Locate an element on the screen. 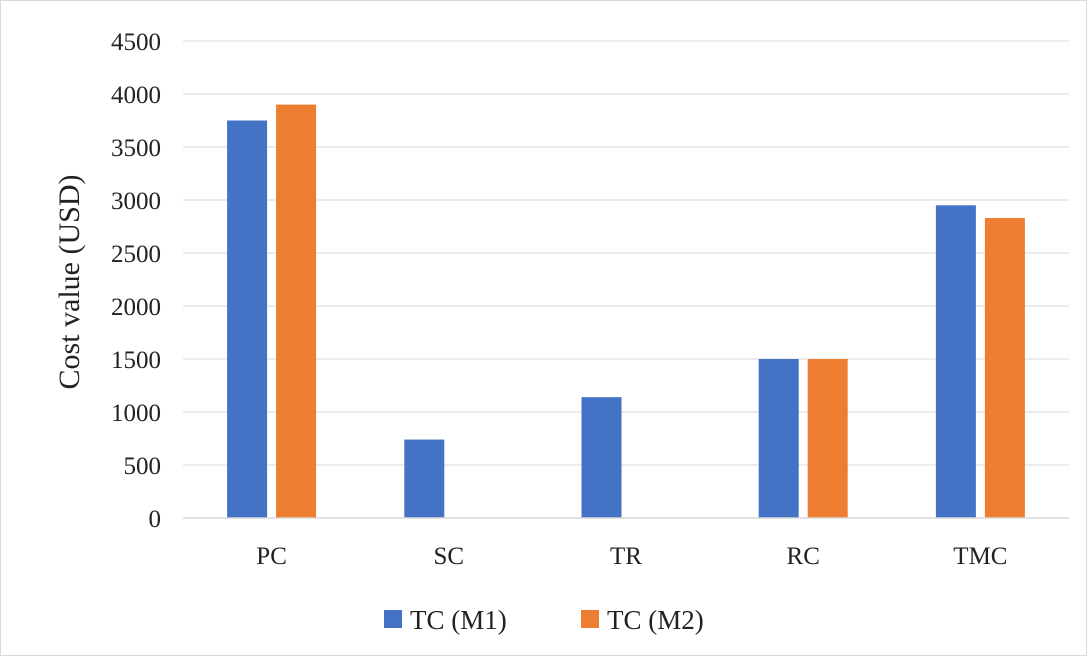 The image size is (1087, 662). y-tick-label: 3500 is located at coordinates (136, 148).